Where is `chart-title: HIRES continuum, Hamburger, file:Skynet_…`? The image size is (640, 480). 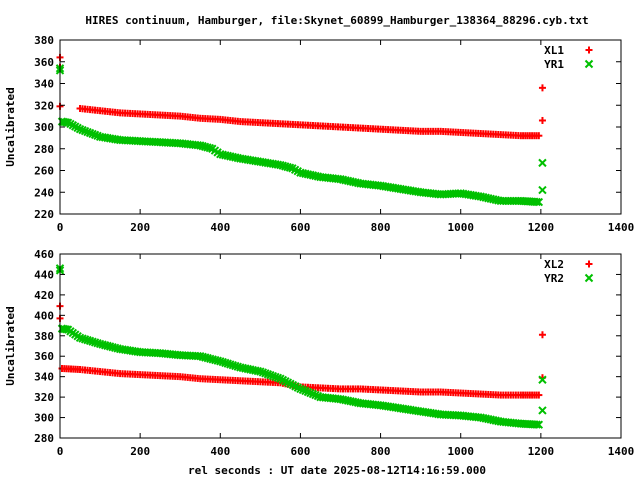 chart-title: HIRES continuum, Hamburger, file:Skynet_… is located at coordinates (336, 20).